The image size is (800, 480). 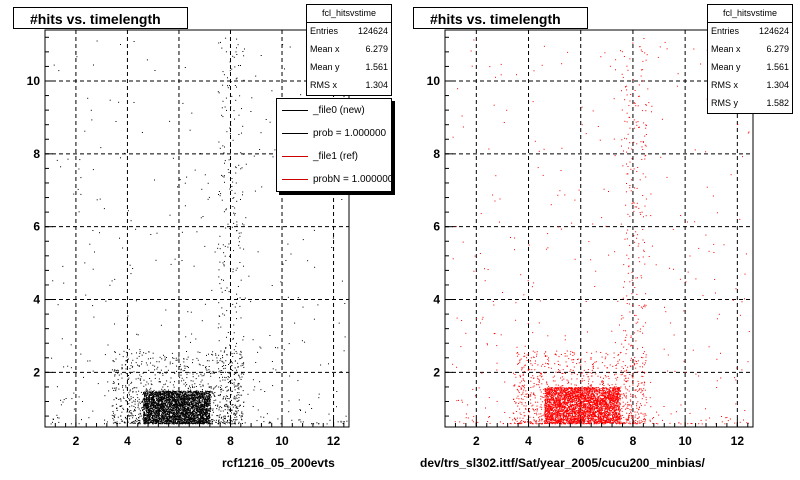 What do you see at coordinates (324, 31) in the screenshot?
I see `left-stats-label: Entries` at bounding box center [324, 31].